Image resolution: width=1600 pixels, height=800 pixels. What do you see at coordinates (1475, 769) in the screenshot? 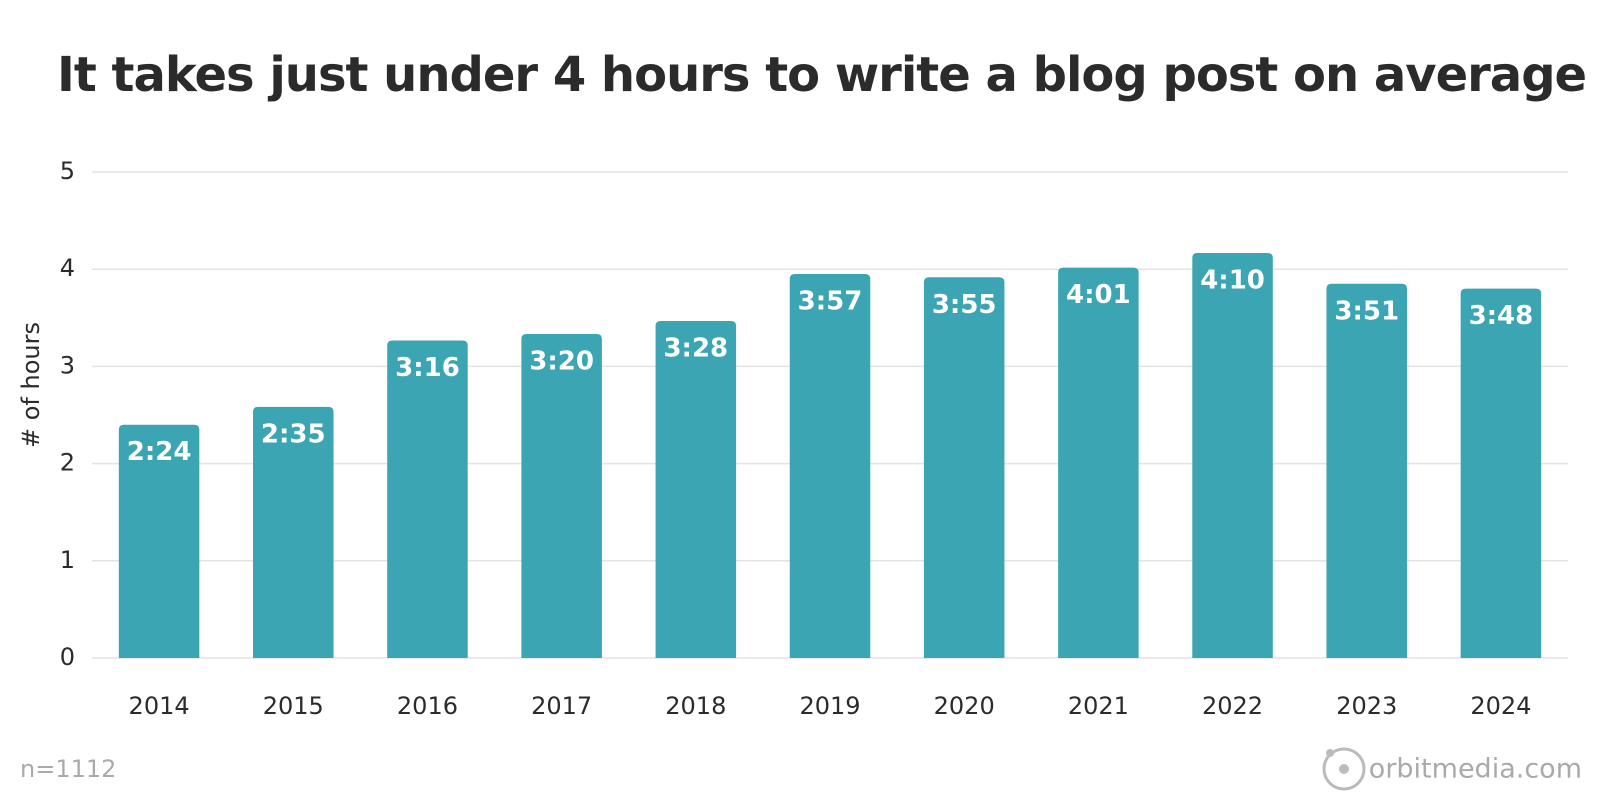
I see `source: orbitmedia.com` at bounding box center [1475, 769].